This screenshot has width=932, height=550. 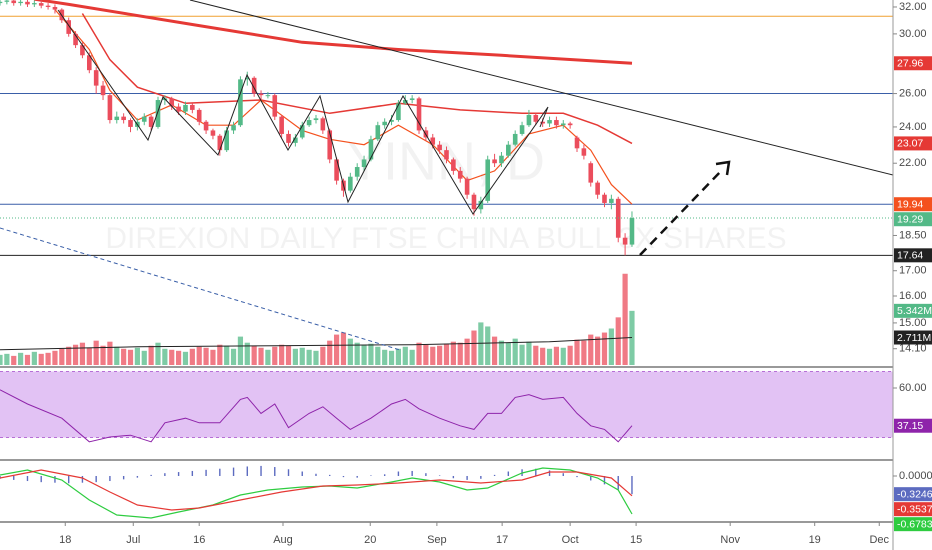 What do you see at coordinates (681, 212) in the screenshot?
I see `arrow-line` at bounding box center [681, 212].